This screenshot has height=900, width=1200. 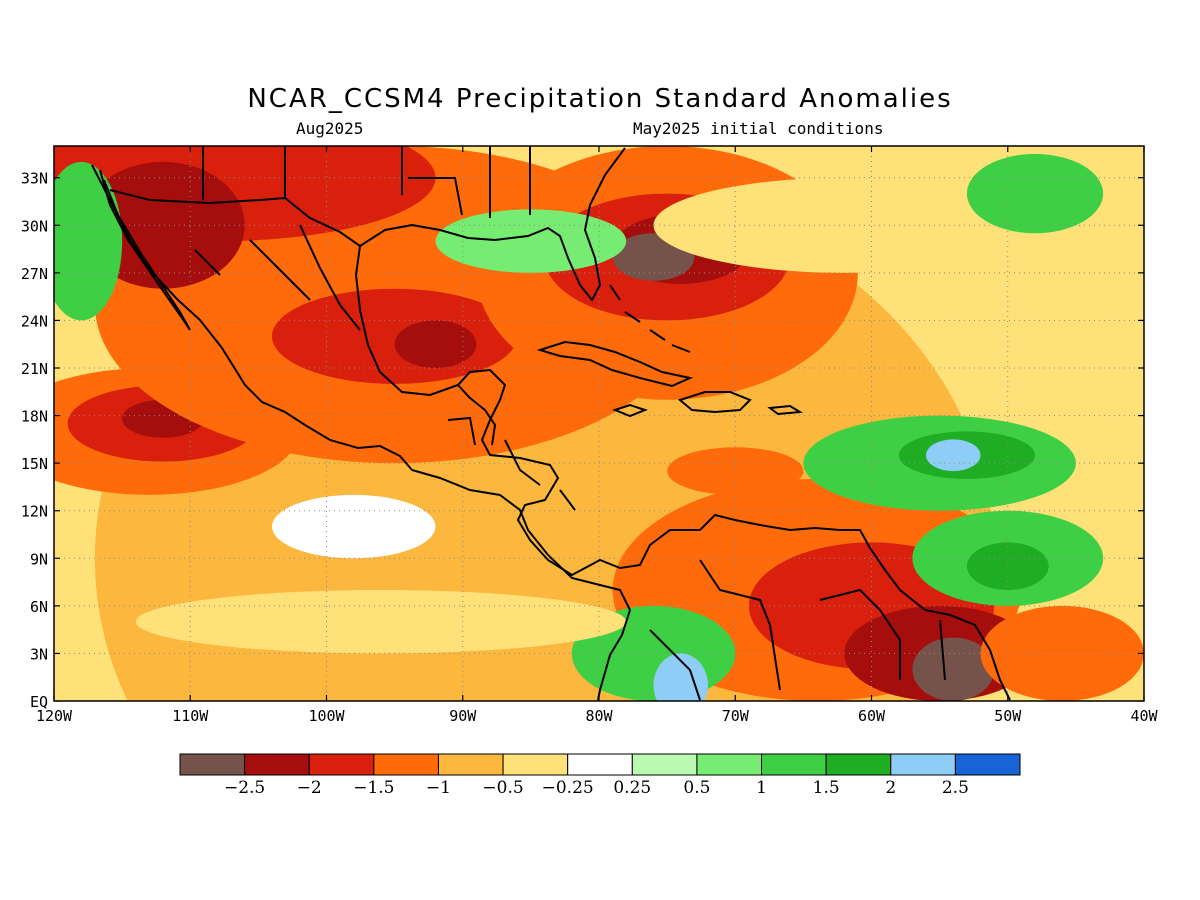 What do you see at coordinates (822, 625) in the screenshot?
I see `border-south-america-interior` at bounding box center [822, 625].